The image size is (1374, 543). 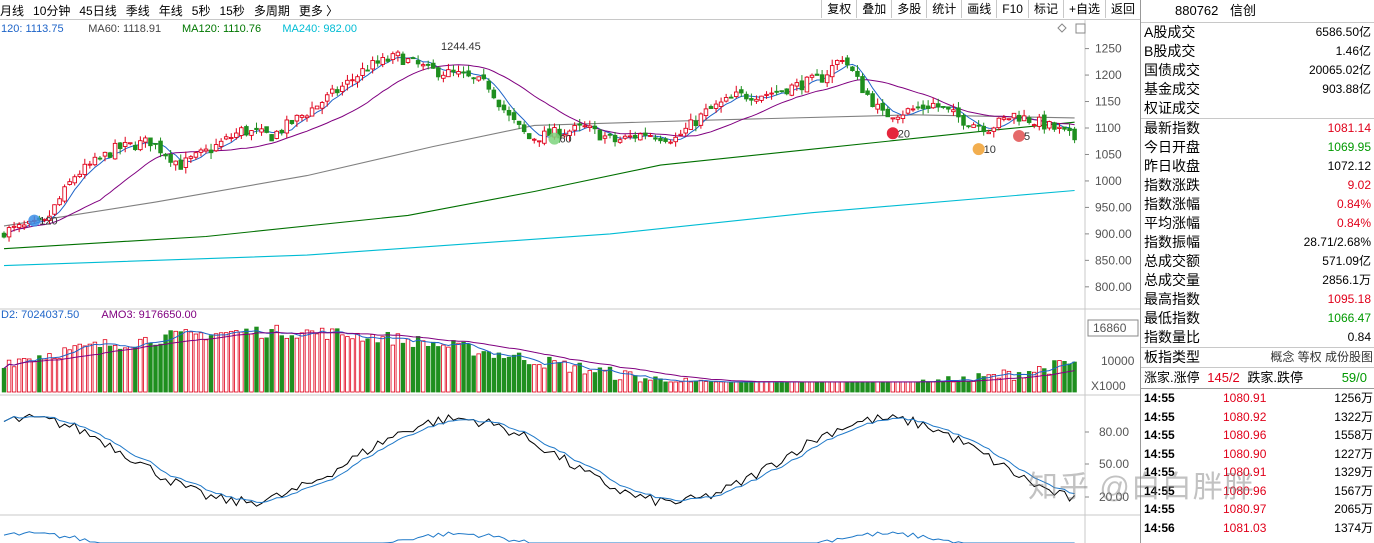 What do you see at coordinates (12, 11) in the screenshot?
I see `period-0: 月线` at bounding box center [12, 11].